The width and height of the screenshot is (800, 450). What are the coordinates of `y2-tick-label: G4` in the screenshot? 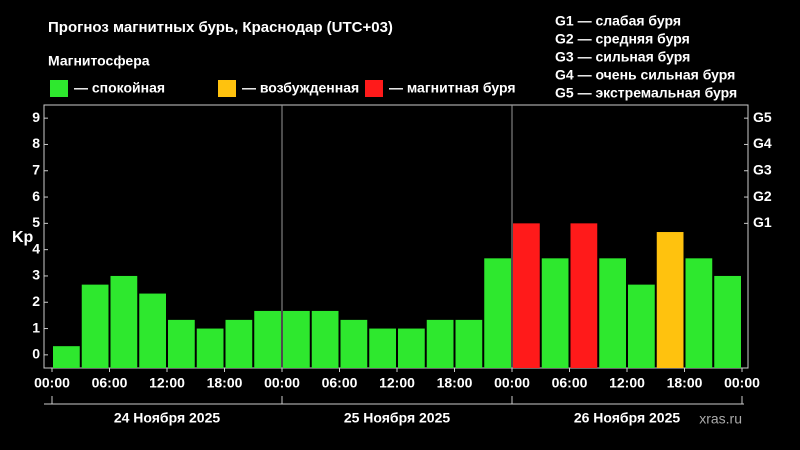 It's located at (762, 143).